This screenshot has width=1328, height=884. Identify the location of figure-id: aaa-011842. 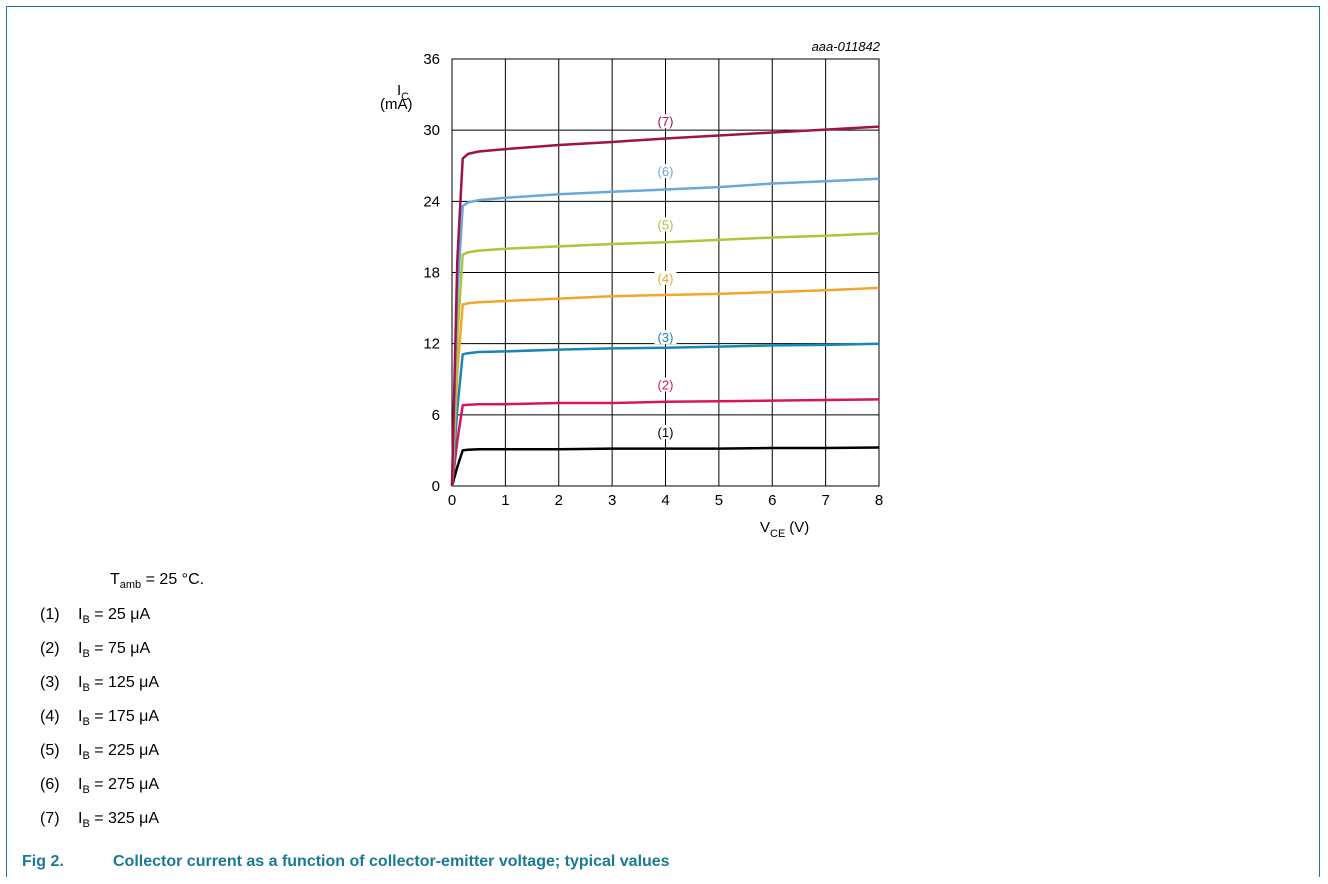
(846, 46).